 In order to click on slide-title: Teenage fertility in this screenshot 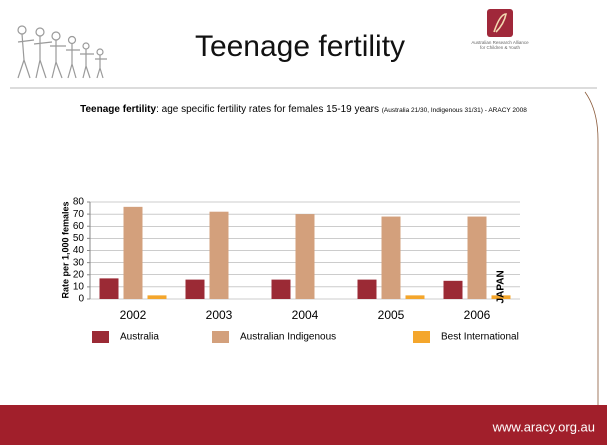, I will do `click(300, 46)`.